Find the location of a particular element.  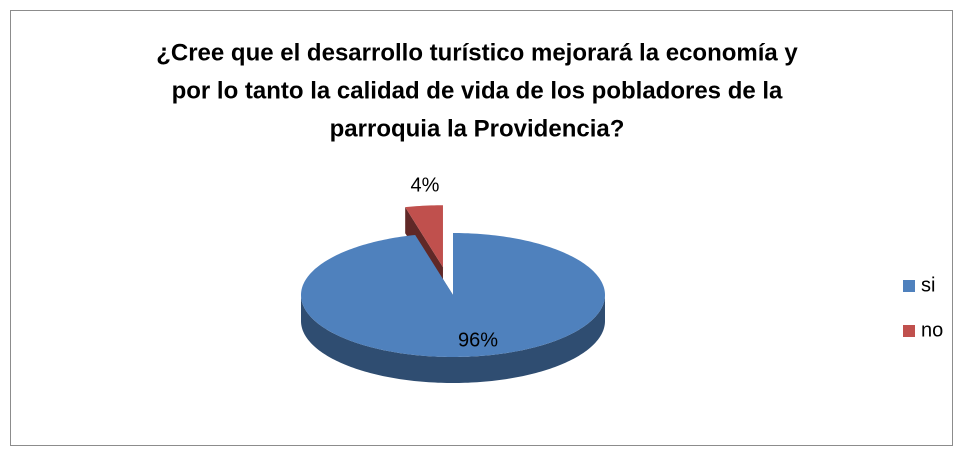

legend-label: no is located at coordinates (932, 330).